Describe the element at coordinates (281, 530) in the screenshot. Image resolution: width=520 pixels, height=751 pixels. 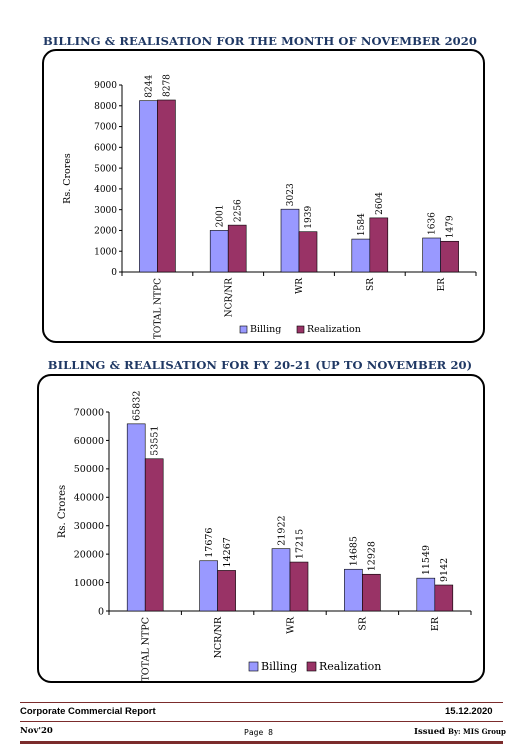
I see `data-label: 21922` at that location.